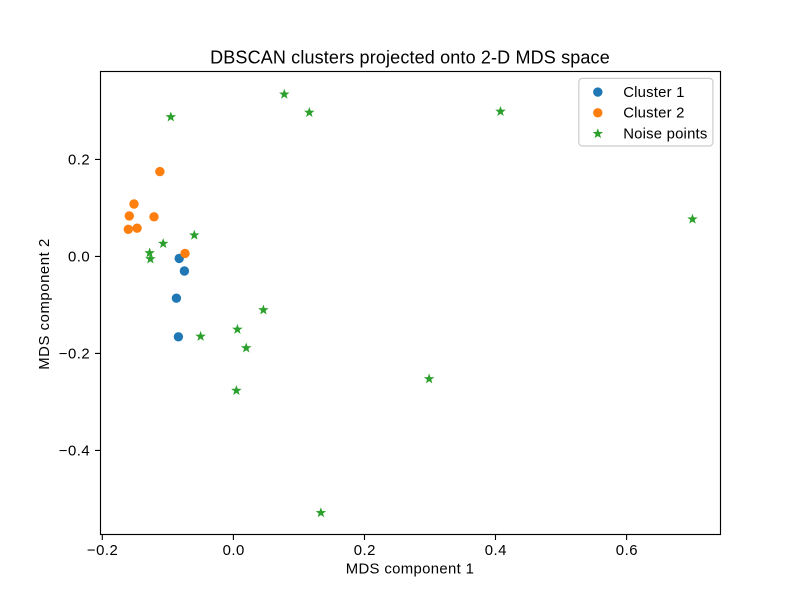  I want to click on svg-text: 0.4, so click(496, 551).